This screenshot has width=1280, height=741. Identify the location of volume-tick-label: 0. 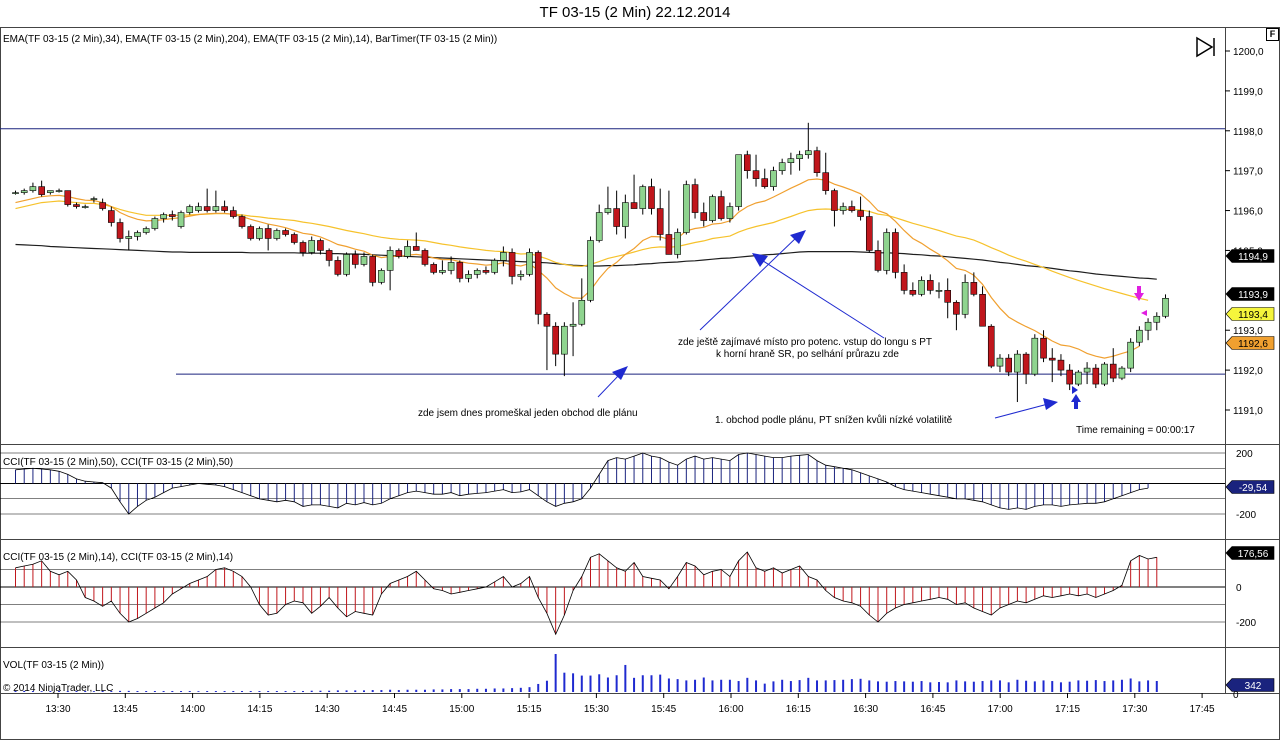
(1236, 695).